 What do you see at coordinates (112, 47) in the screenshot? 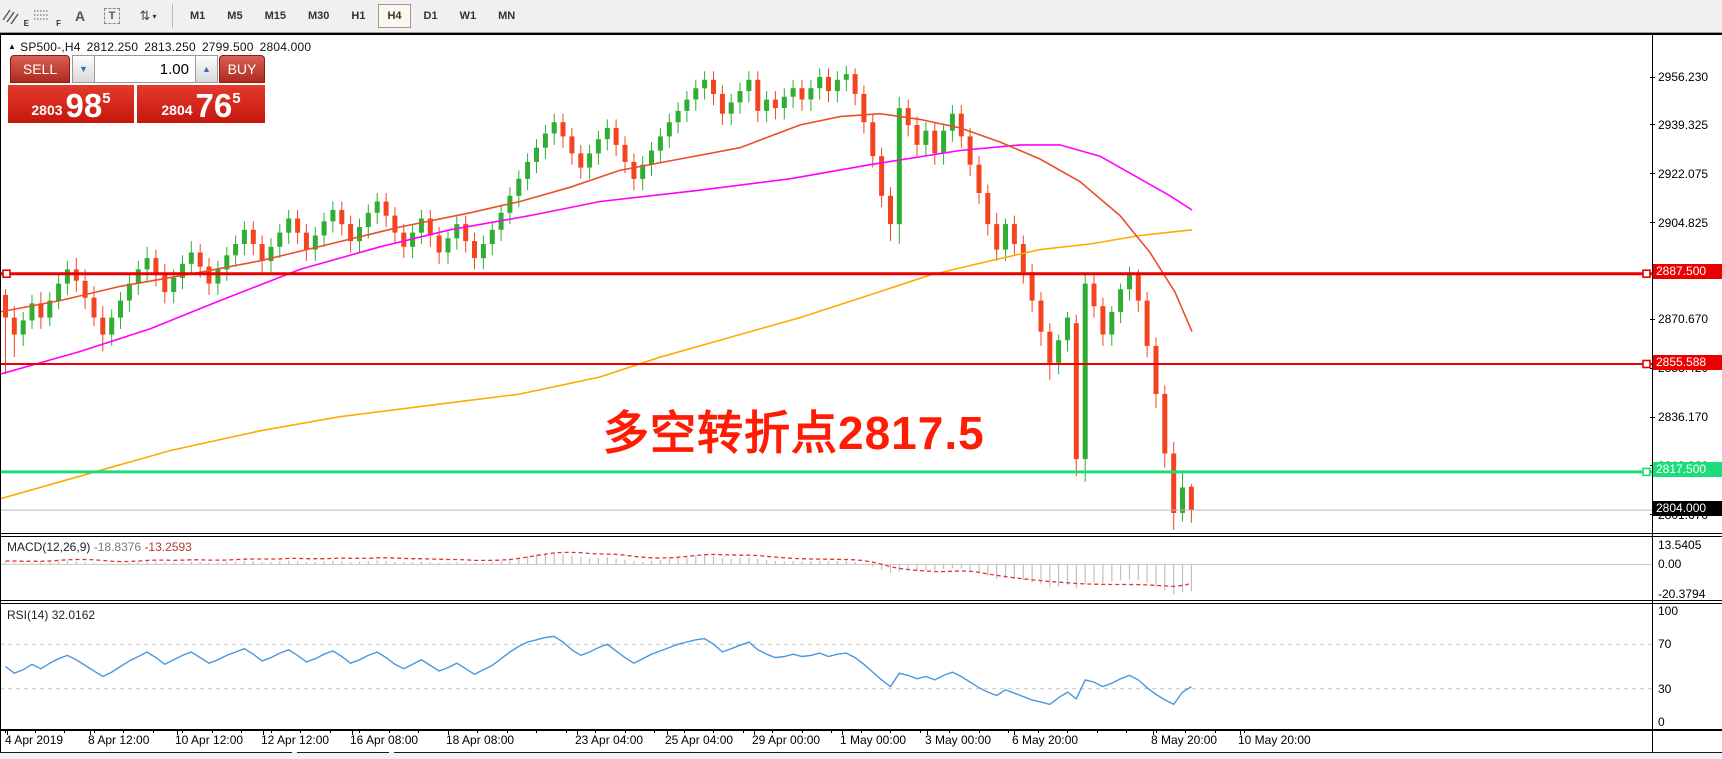
I see `ohlc-open: 2812.250` at bounding box center [112, 47].